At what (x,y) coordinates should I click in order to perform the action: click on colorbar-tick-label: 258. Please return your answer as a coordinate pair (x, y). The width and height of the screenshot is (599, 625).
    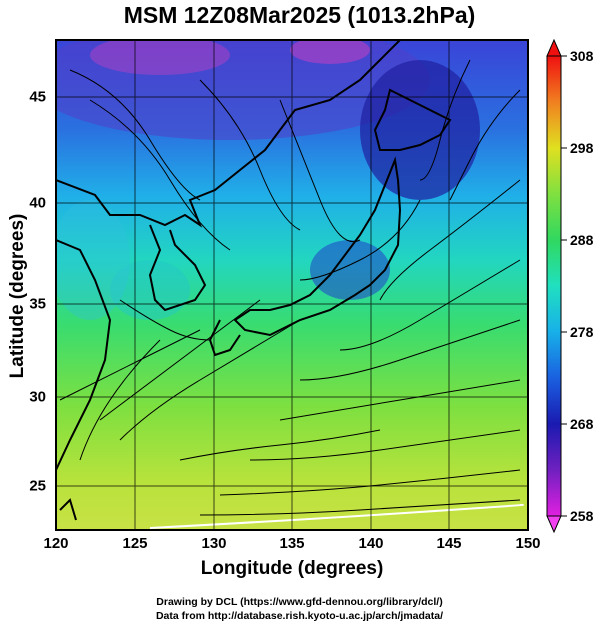
    Looking at the image, I should click on (582, 516).